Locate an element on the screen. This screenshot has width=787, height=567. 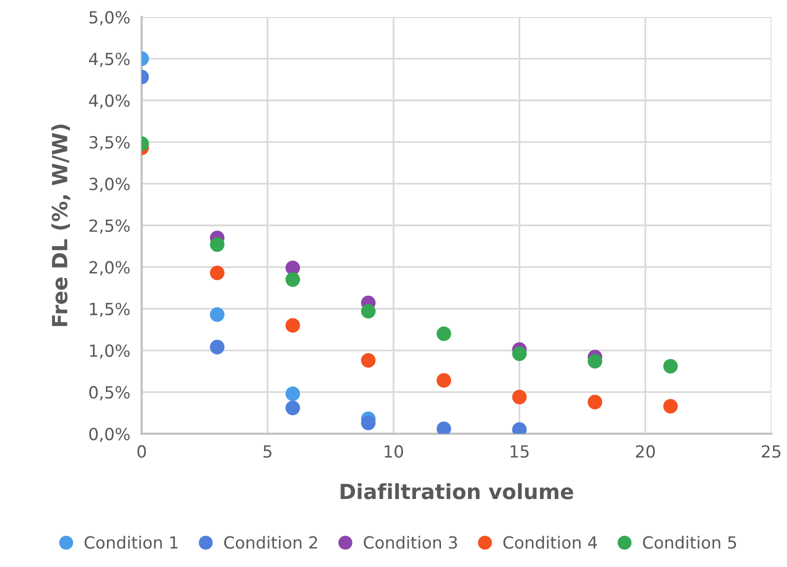
y-tick-label: 0,0% is located at coordinates (109, 435).